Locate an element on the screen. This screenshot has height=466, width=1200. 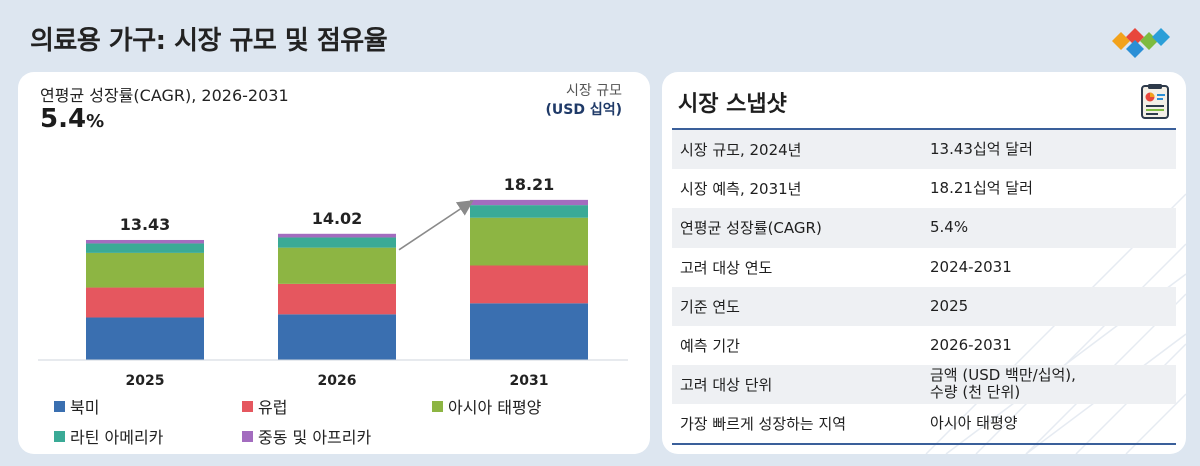
snapshot-label: 시장 예측, 2031년 is located at coordinates (741, 189).